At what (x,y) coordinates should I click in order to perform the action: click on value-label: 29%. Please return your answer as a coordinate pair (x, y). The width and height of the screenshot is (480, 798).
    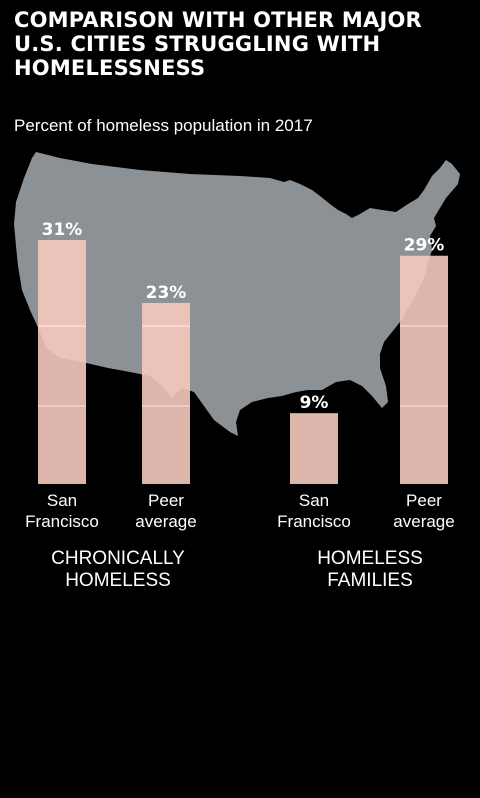
    Looking at the image, I should click on (424, 246).